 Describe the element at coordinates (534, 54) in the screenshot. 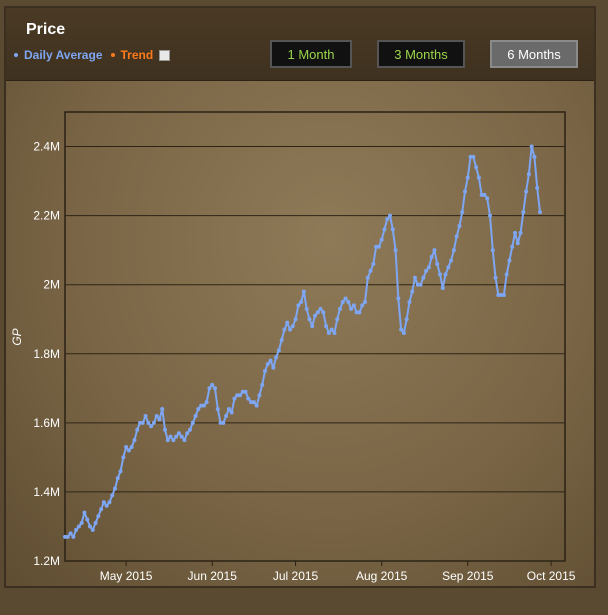

I see `six-months-button: 6 Months` at that location.